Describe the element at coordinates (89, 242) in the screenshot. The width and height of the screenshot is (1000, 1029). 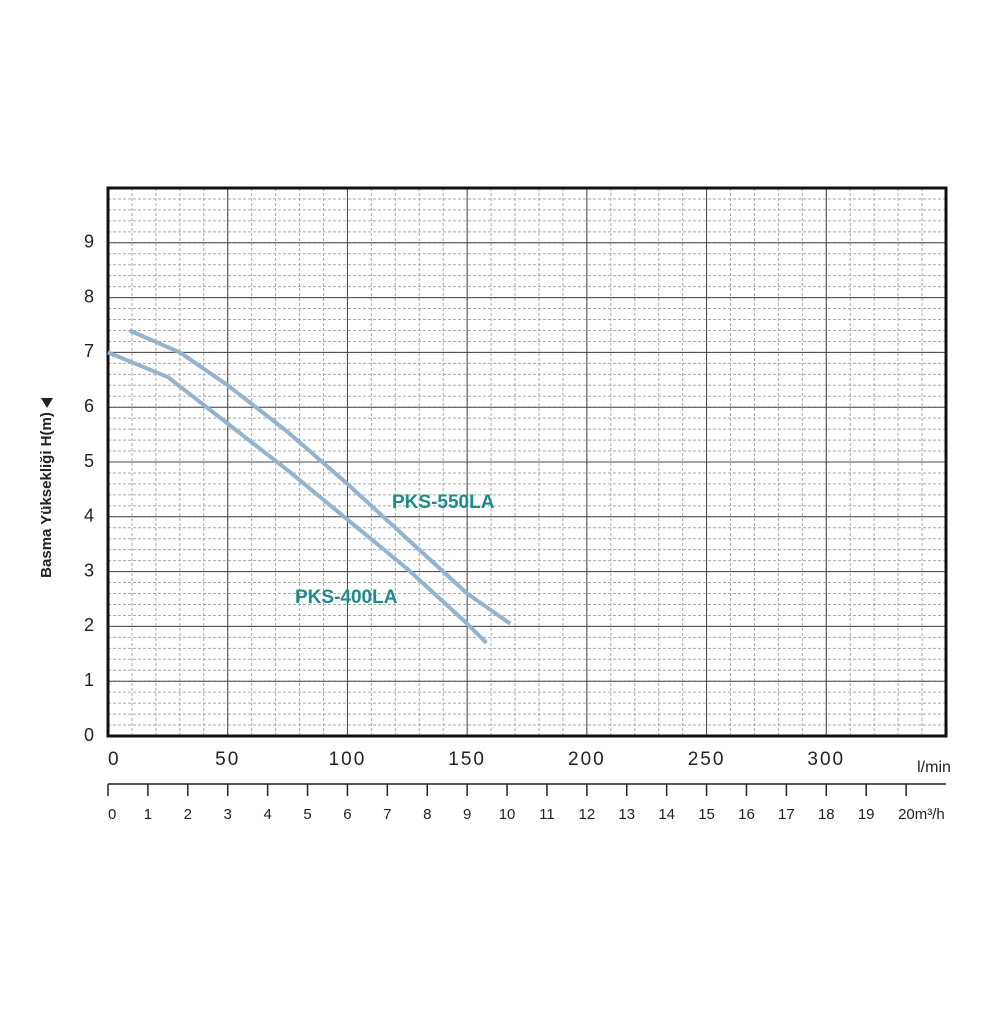
I see `y-tick-label: 9` at that location.